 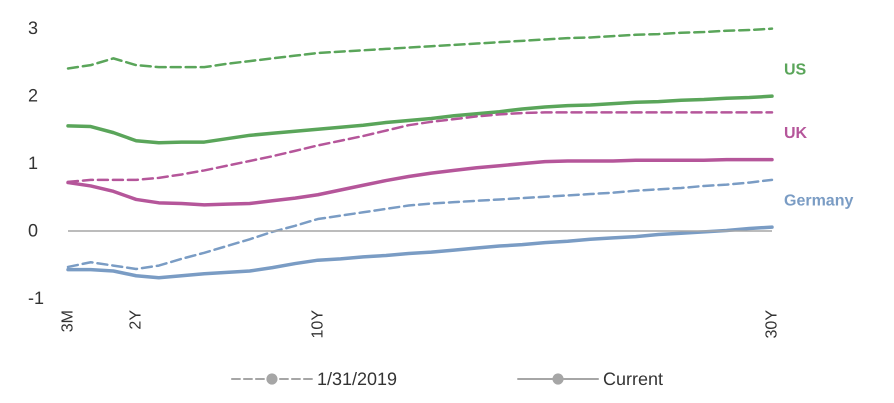 I want to click on series-label: UK, so click(x=796, y=133).